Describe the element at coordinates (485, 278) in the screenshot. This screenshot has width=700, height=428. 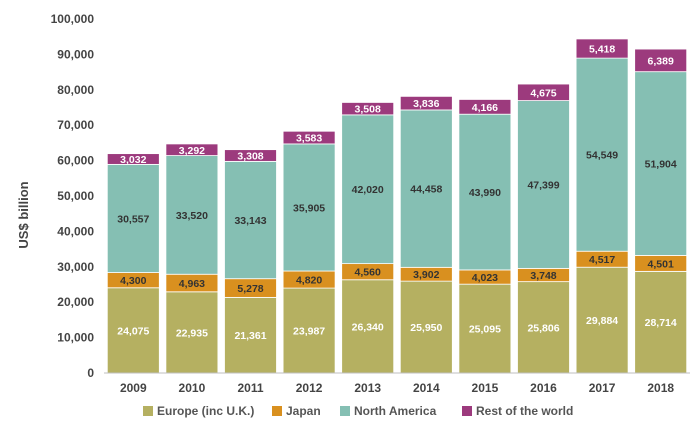
I see `data-label: 4,023` at that location.